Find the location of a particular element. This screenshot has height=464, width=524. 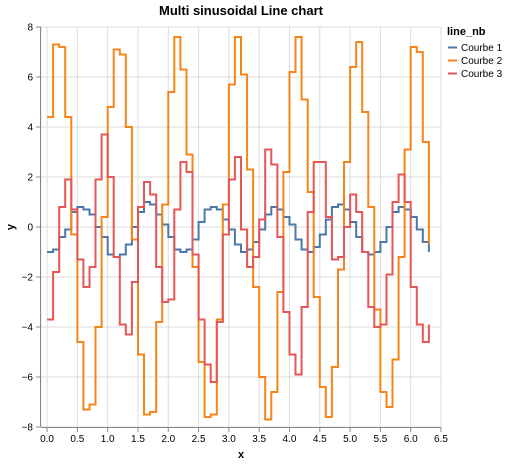

x-tick-label: 6.5 is located at coordinates (441, 439).